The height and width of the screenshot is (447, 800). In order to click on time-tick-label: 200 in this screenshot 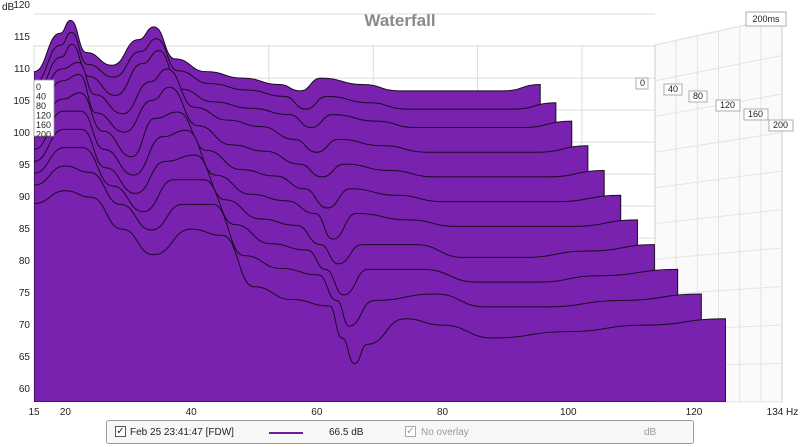, I will do `click(780, 125)`.